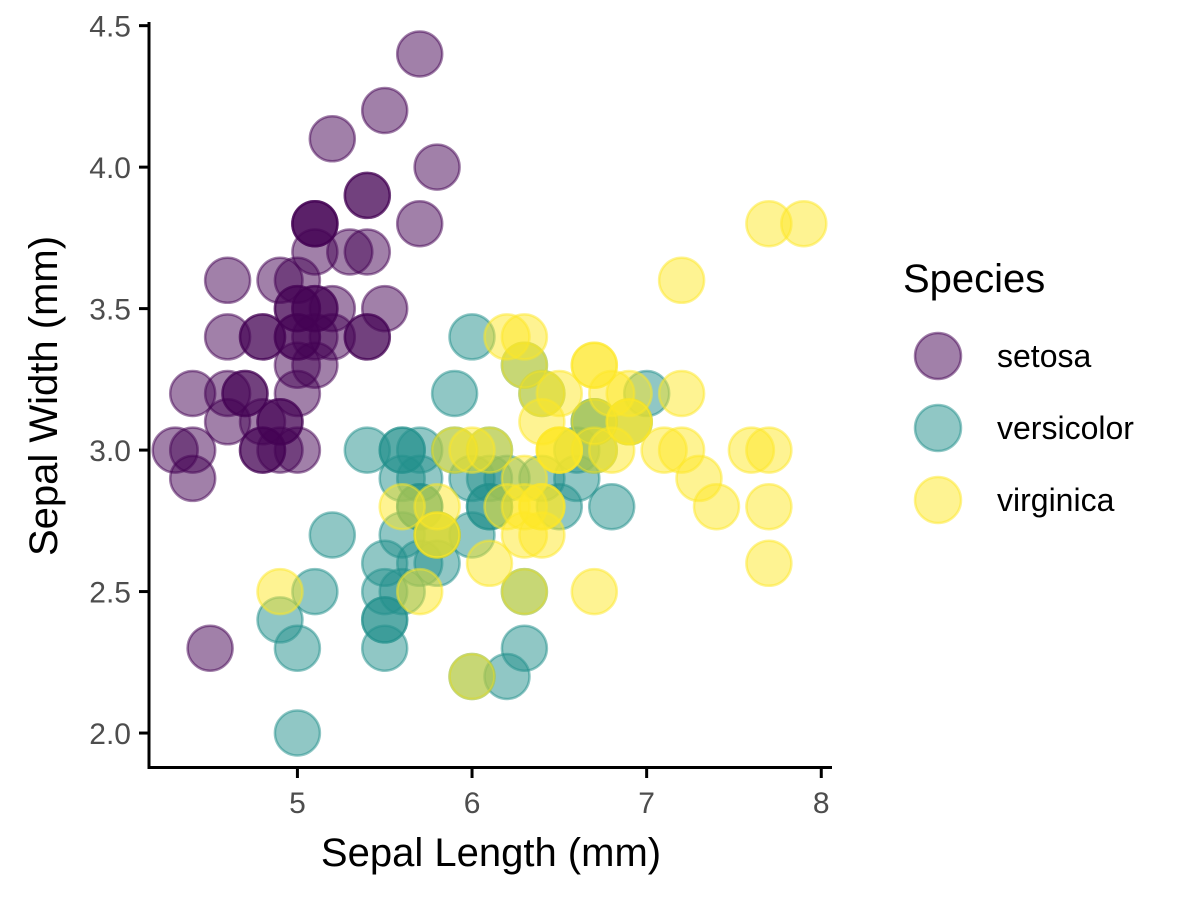  What do you see at coordinates (1044, 356) in the screenshot?
I see `legend-label-setosa: setosa` at bounding box center [1044, 356].